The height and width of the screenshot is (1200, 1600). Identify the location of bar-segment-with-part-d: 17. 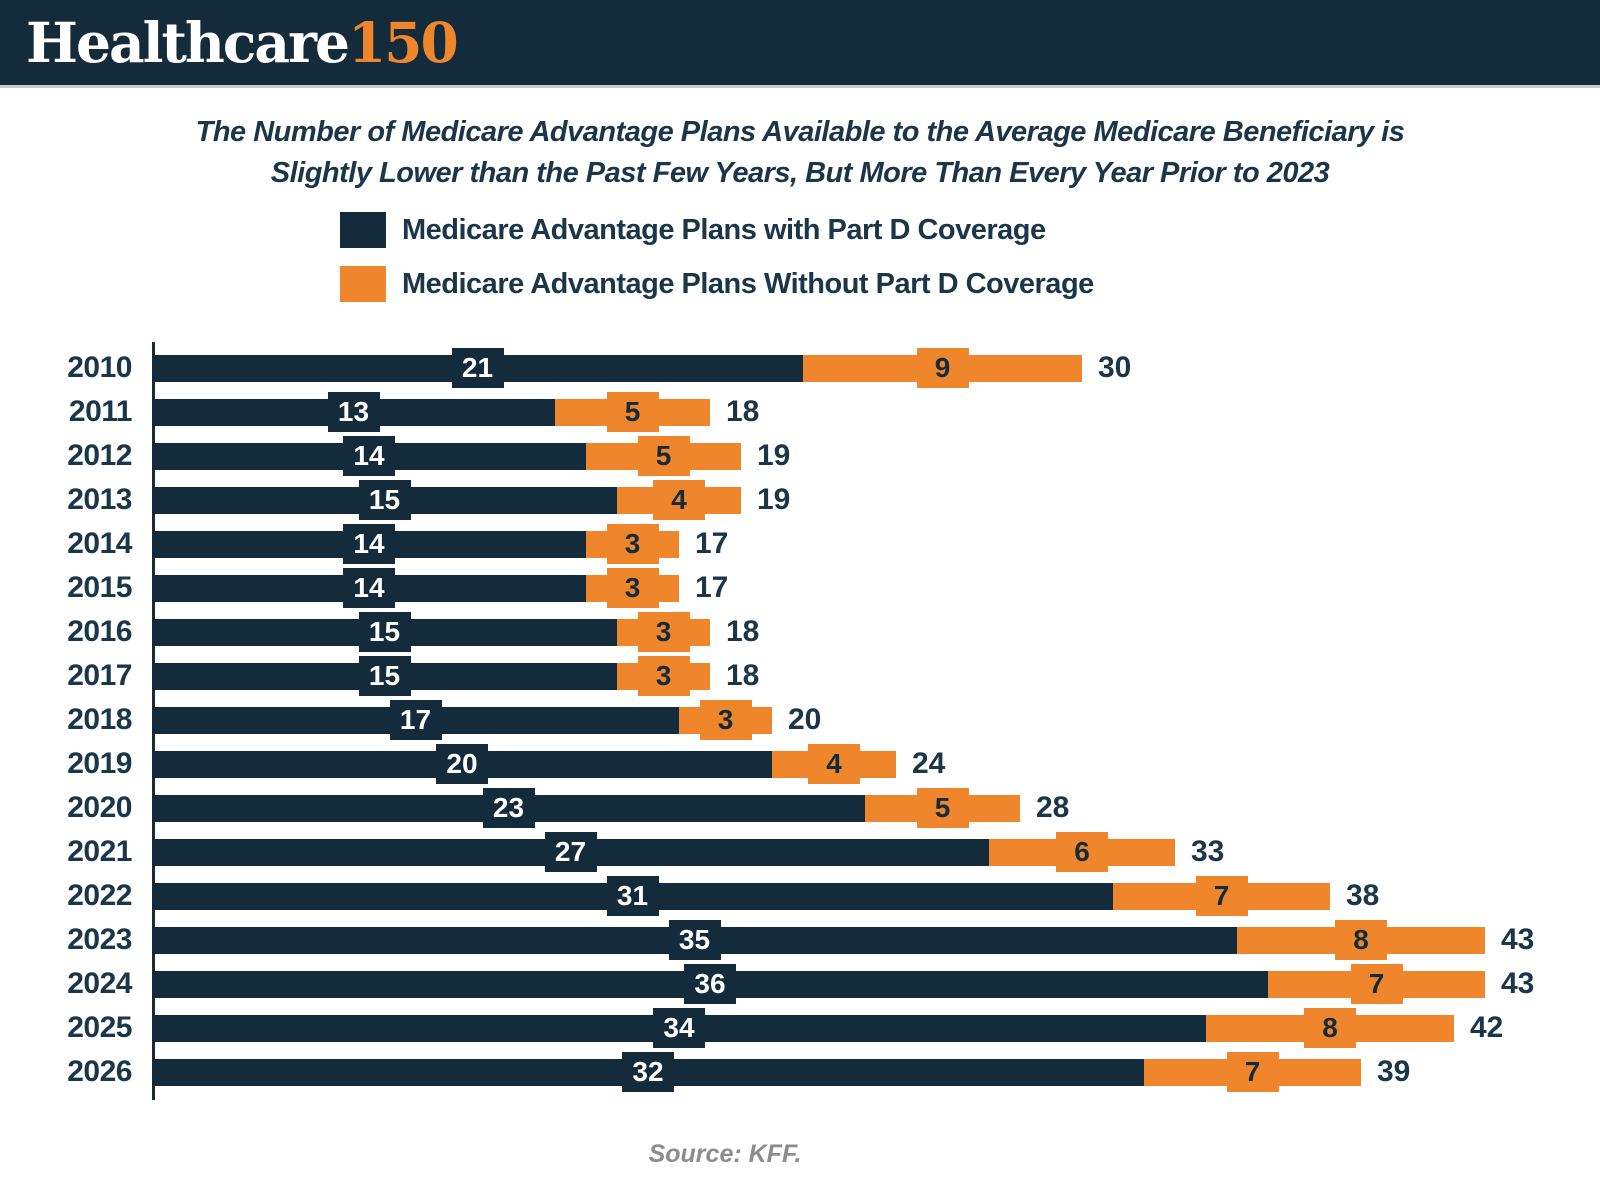
(415, 720).